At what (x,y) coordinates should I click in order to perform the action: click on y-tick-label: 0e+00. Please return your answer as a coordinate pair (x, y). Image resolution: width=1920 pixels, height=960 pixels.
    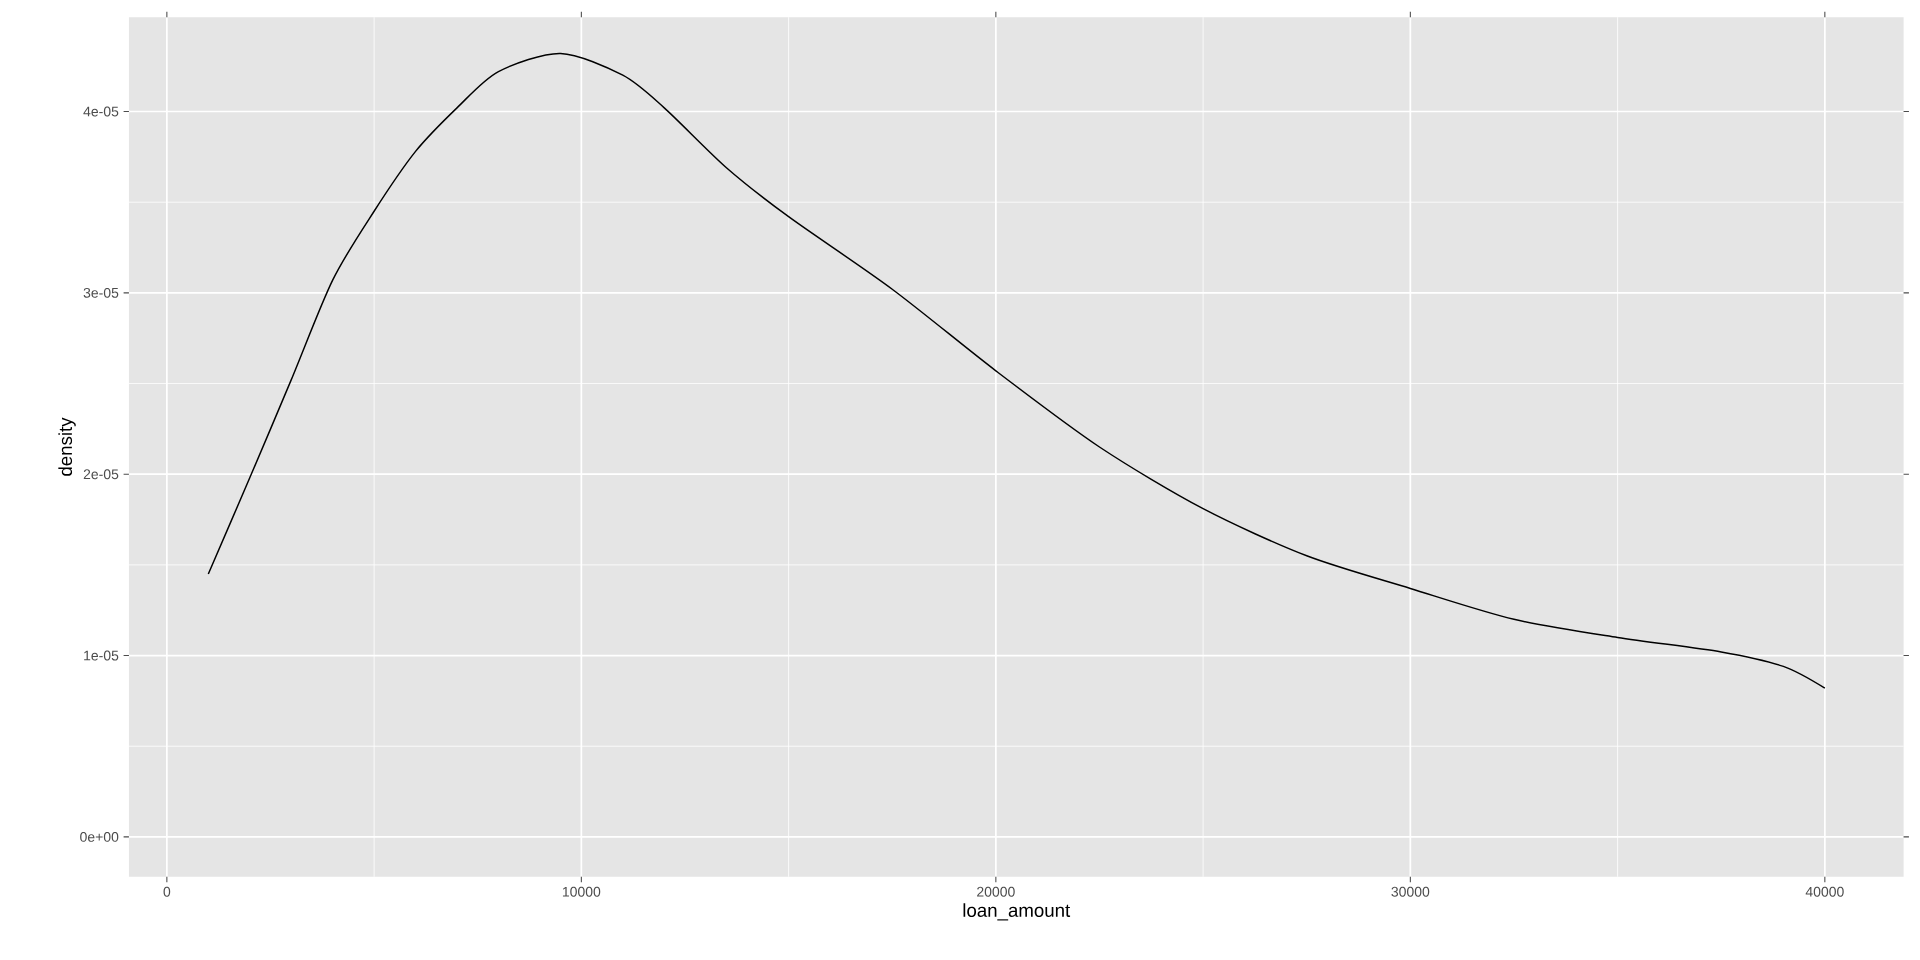
    Looking at the image, I should click on (99, 836).